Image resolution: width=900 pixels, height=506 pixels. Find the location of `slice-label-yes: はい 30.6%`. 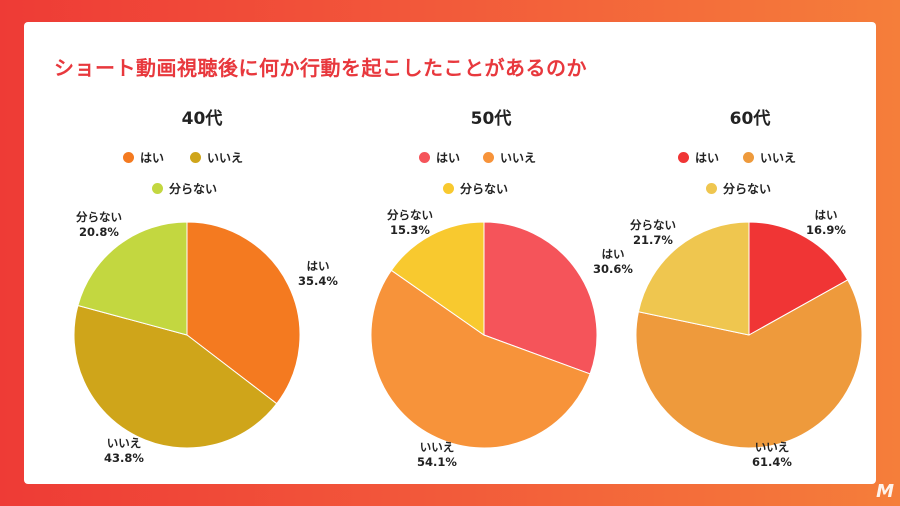

slice-label-yes: はい 30.6% is located at coordinates (613, 261).